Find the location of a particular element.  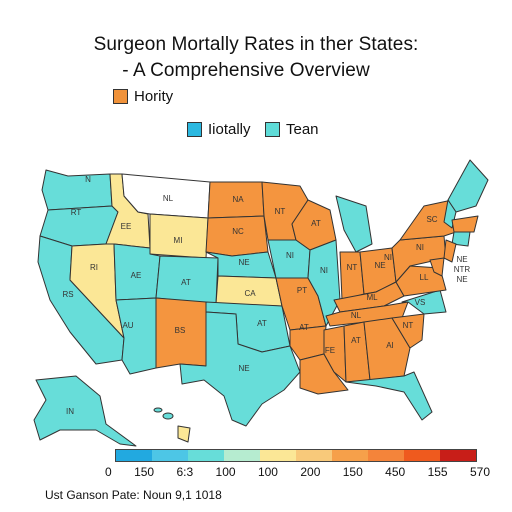

state-mississippi is located at coordinates (335, 354).